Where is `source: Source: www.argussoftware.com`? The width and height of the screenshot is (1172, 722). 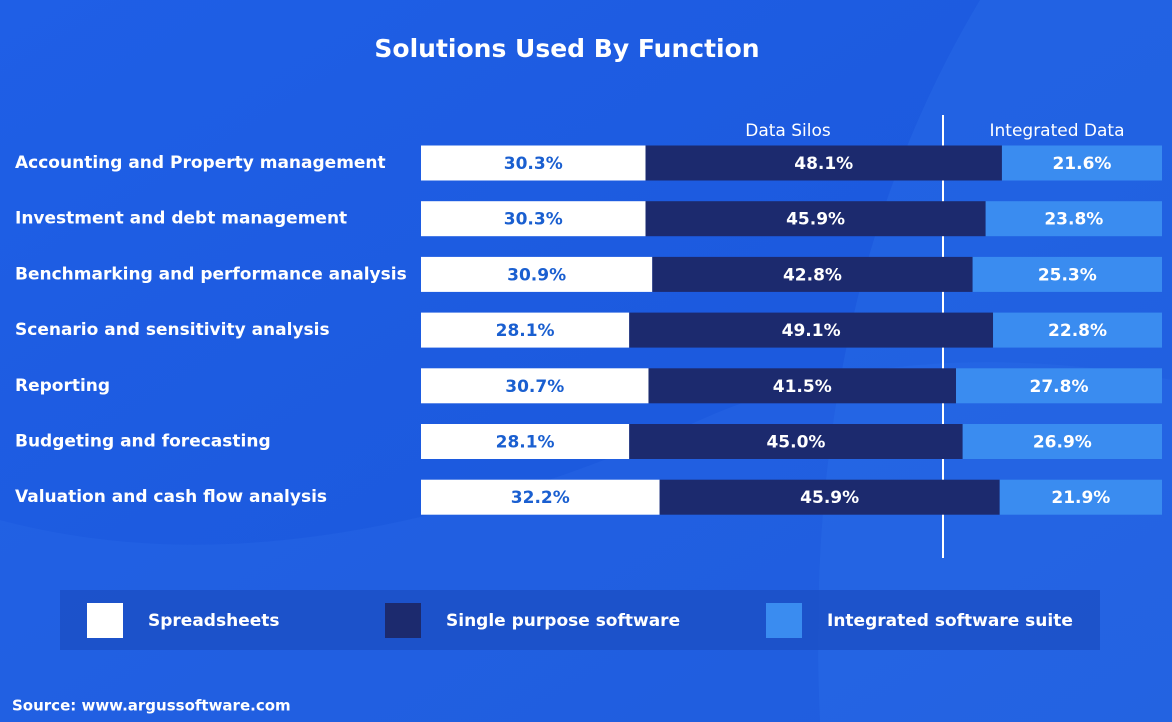 source: Source: www.argussoftware.com is located at coordinates (151, 706).